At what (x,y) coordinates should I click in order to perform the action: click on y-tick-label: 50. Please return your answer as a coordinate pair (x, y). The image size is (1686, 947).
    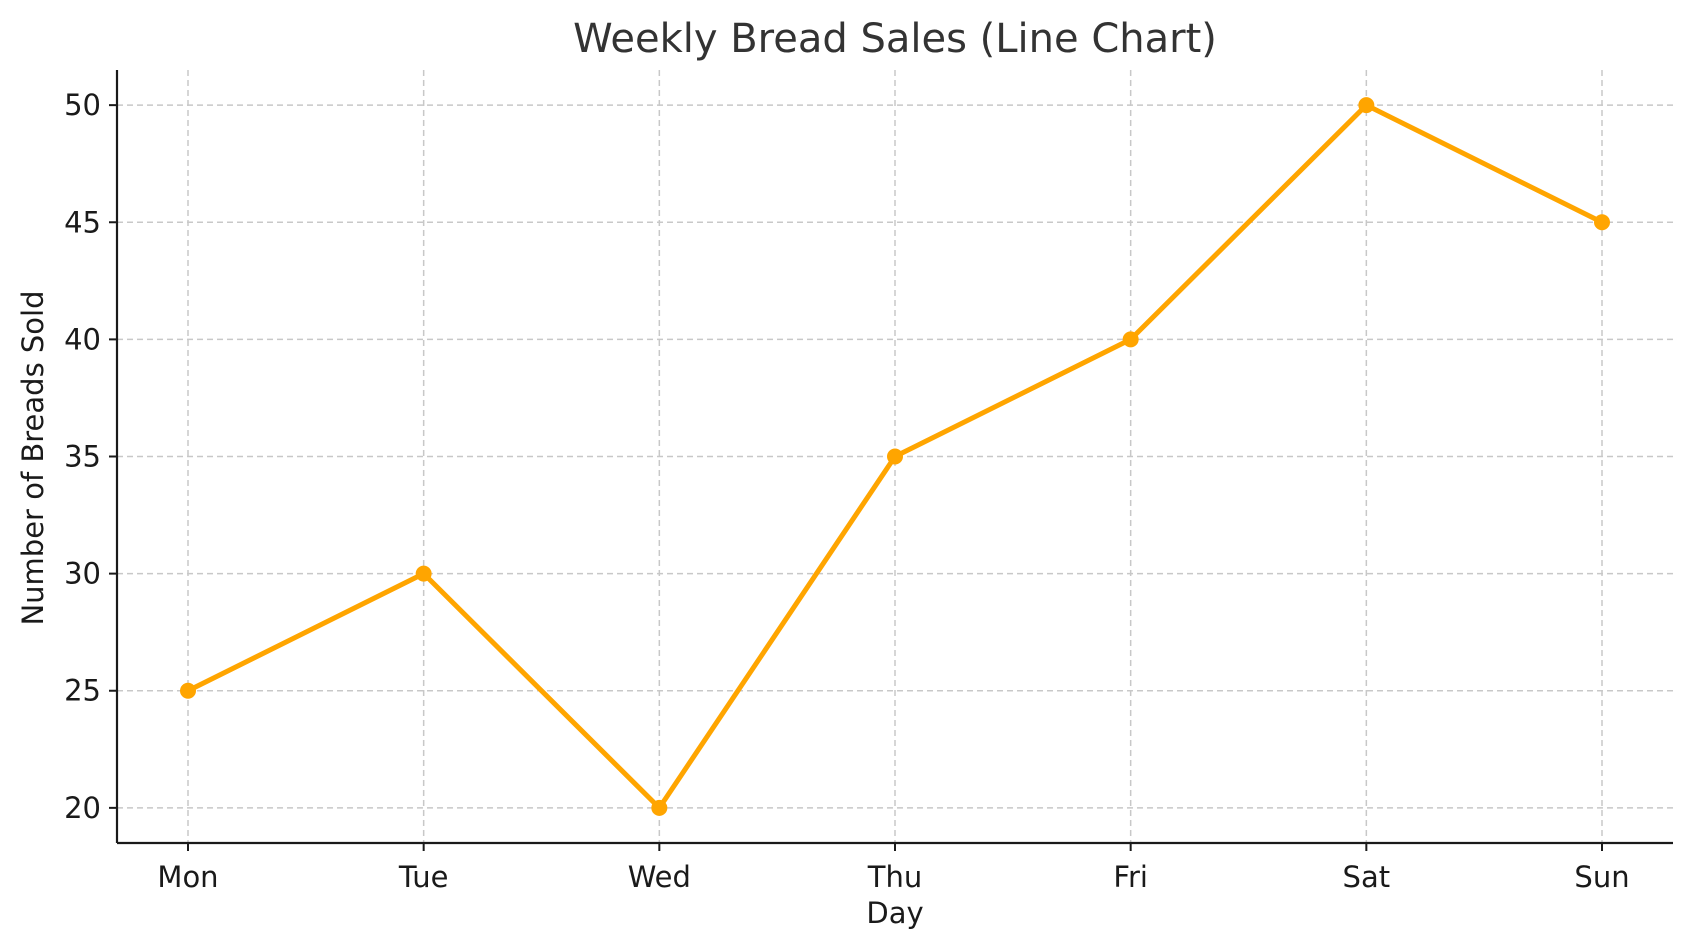
    Looking at the image, I should click on (82, 105).